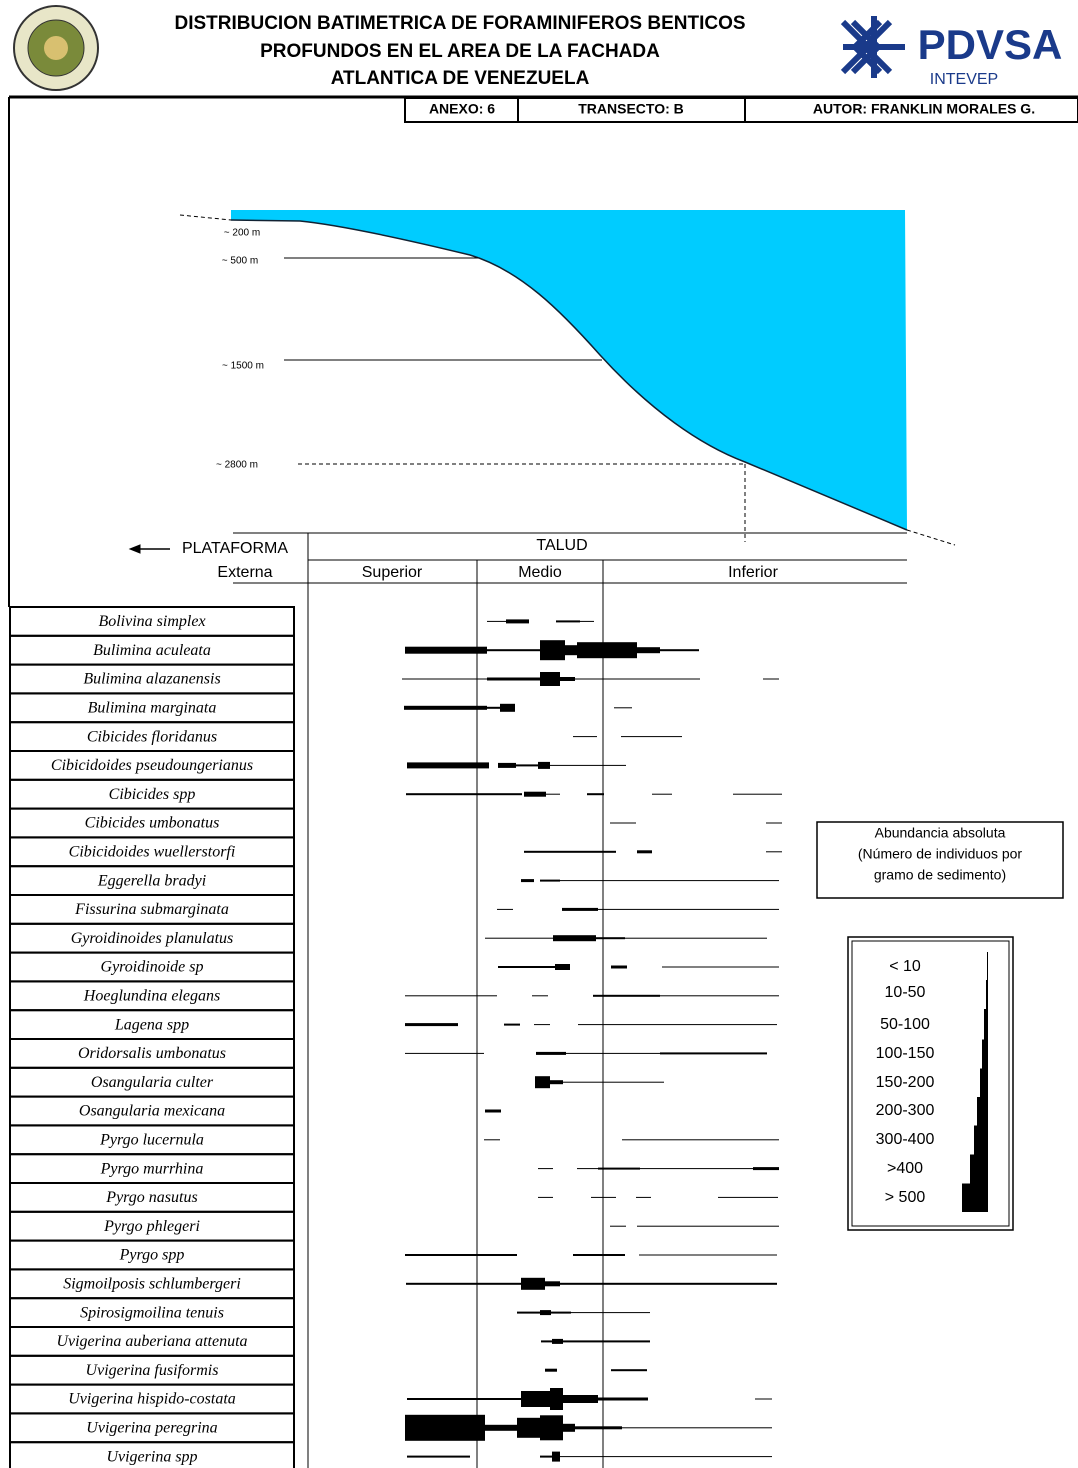 This screenshot has height=1468, width=1078. Describe the element at coordinates (152, 1370) in the screenshot. I see `species-name: Uvigerina fusiformis` at that location.